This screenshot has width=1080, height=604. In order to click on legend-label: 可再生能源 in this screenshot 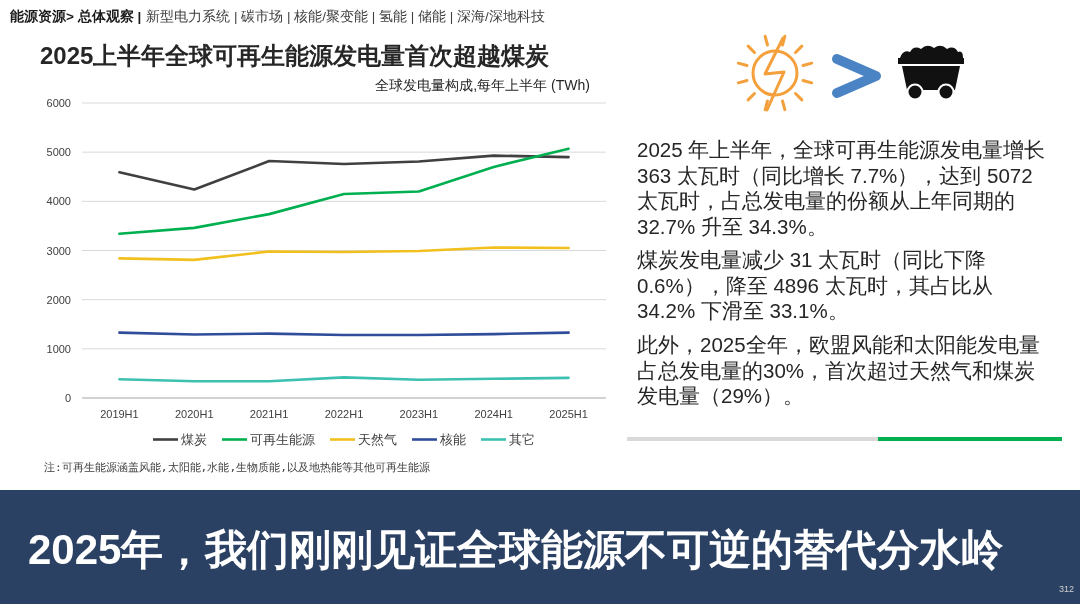, I will do `click(282, 439)`.